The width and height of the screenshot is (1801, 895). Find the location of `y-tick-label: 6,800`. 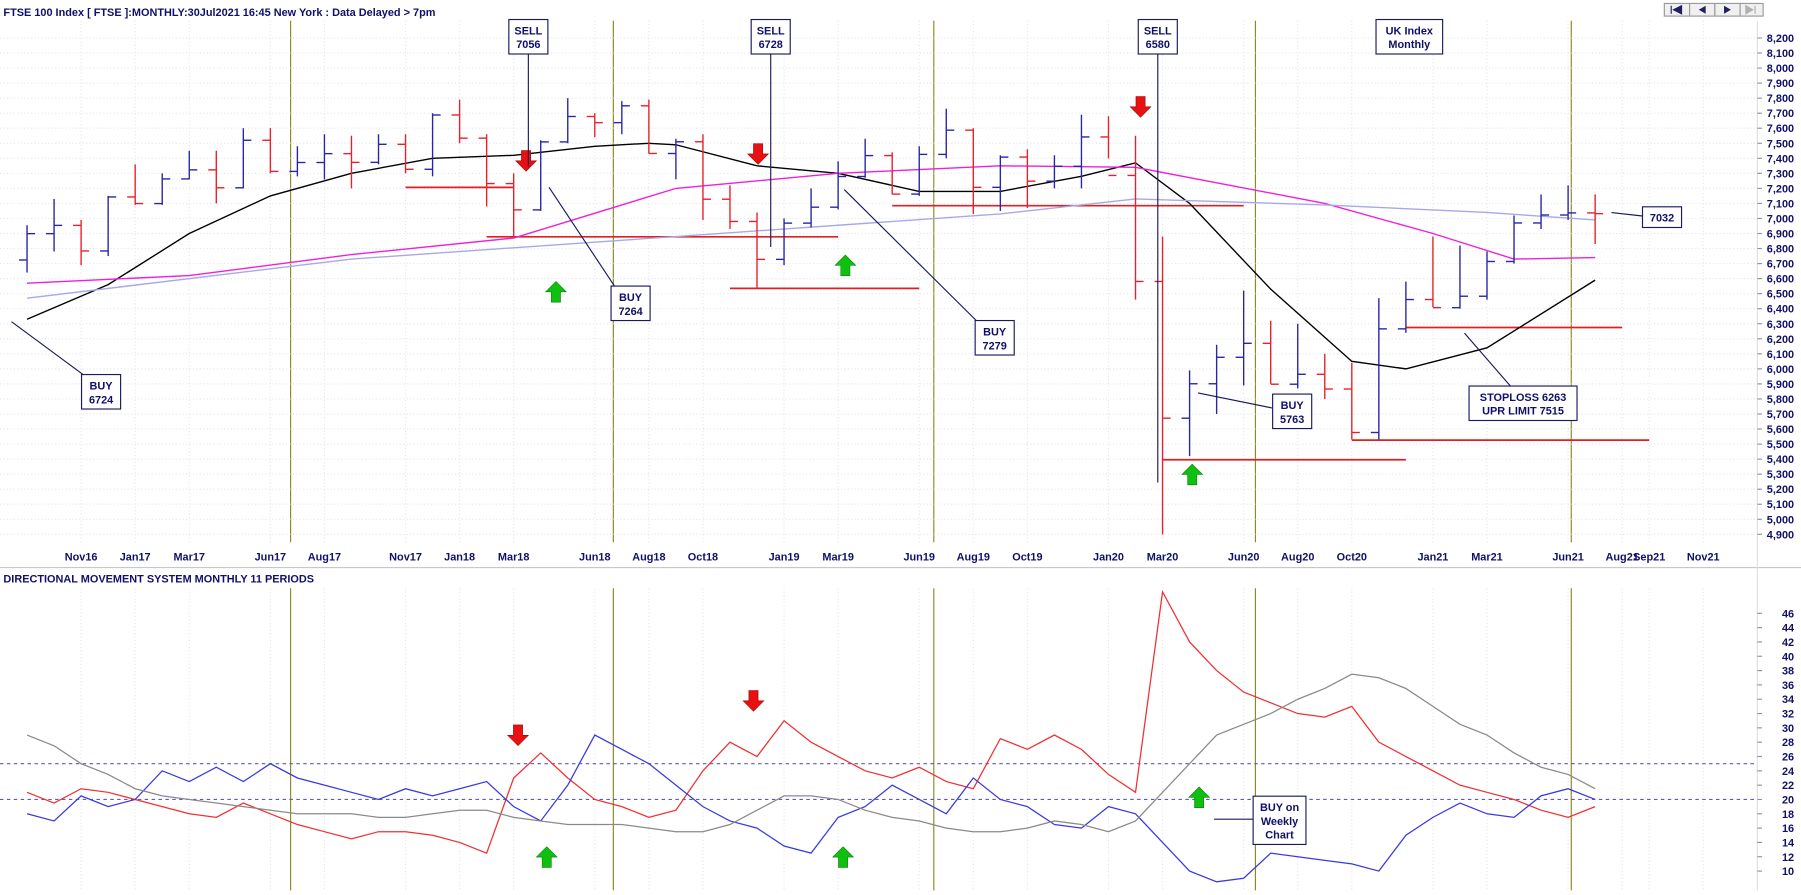

y-tick-label: 6,800 is located at coordinates (1780, 250).